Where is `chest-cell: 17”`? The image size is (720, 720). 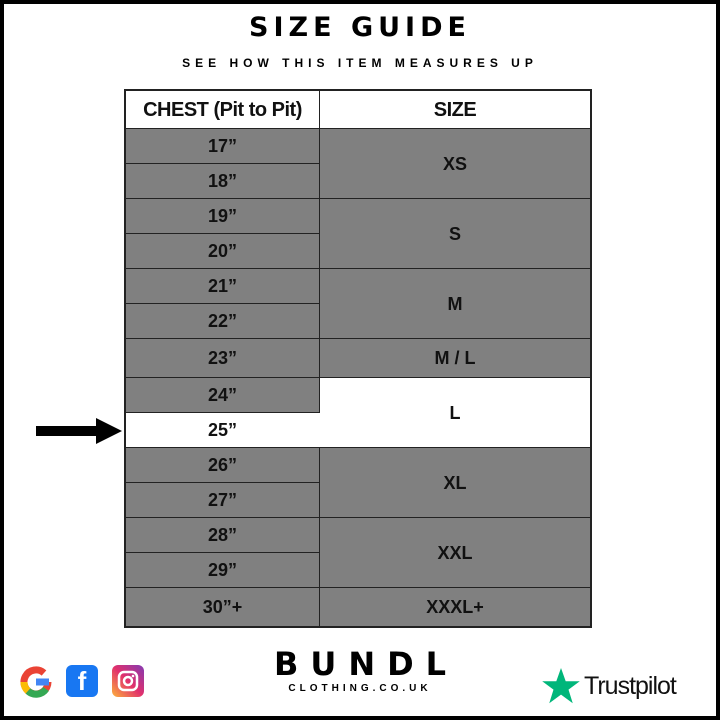 chest-cell: 17” is located at coordinates (222, 146).